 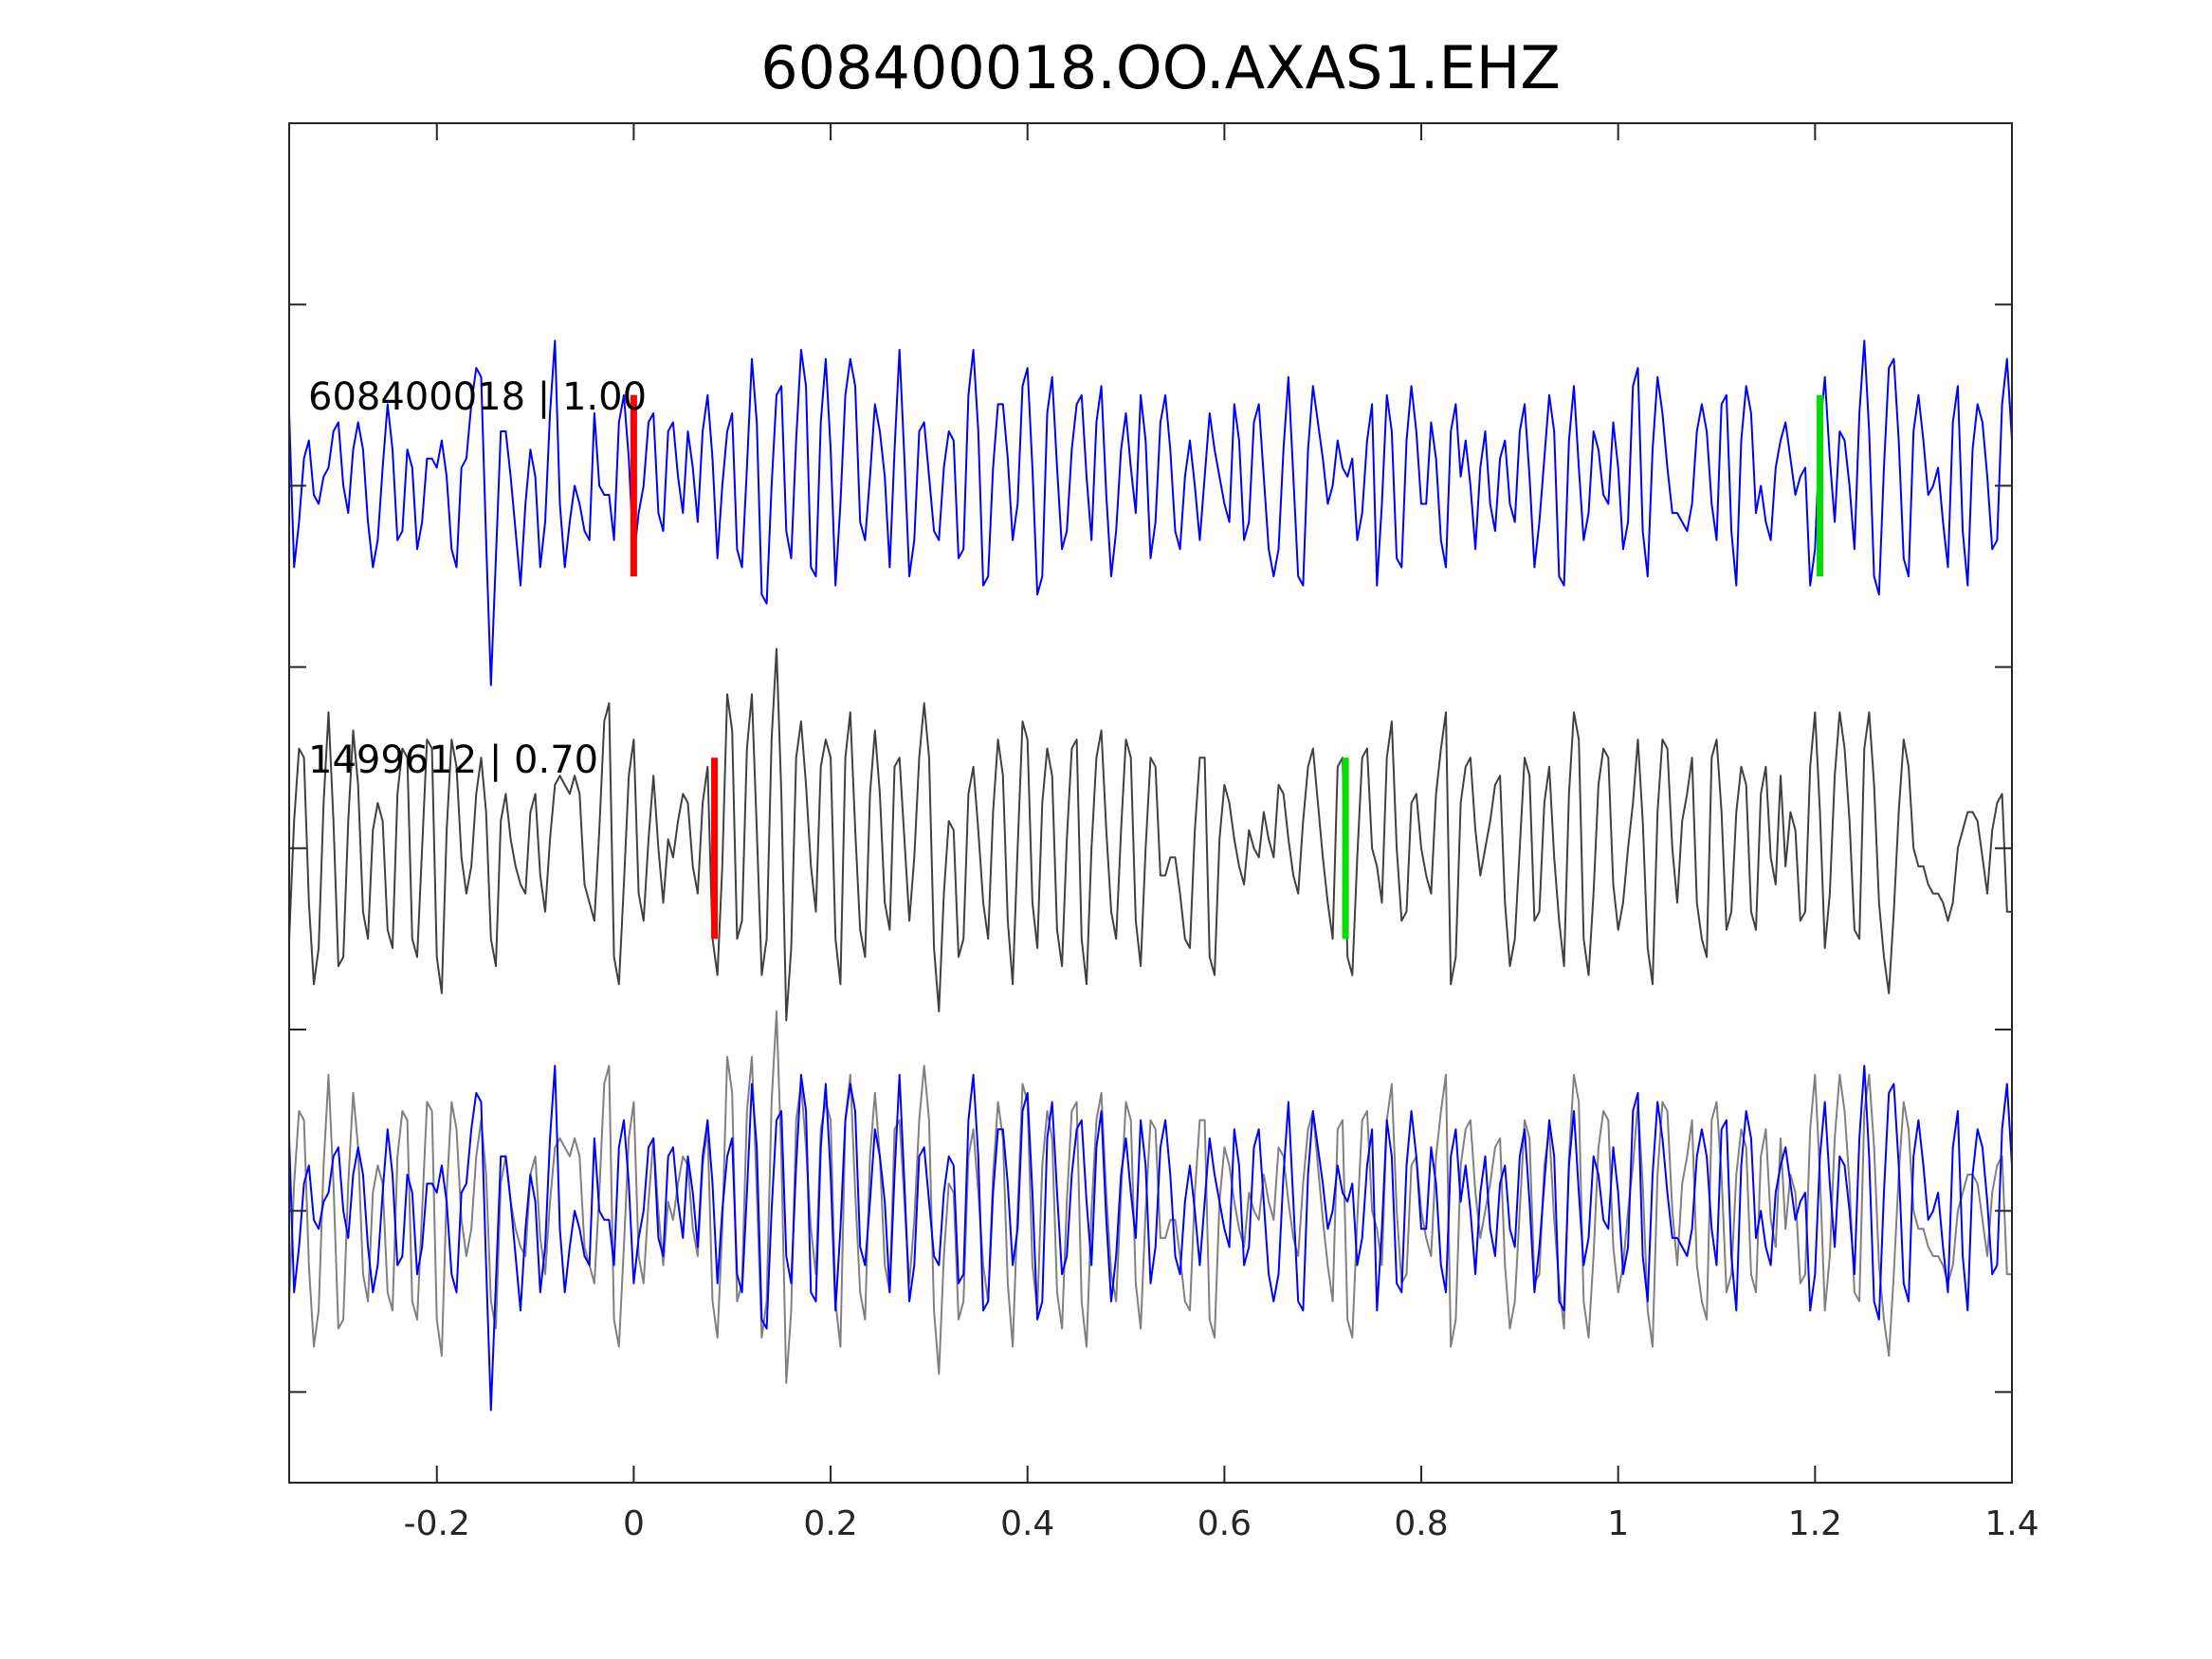 What do you see at coordinates (1618, 1523) in the screenshot?
I see `x-tick-label-6: 1` at bounding box center [1618, 1523].